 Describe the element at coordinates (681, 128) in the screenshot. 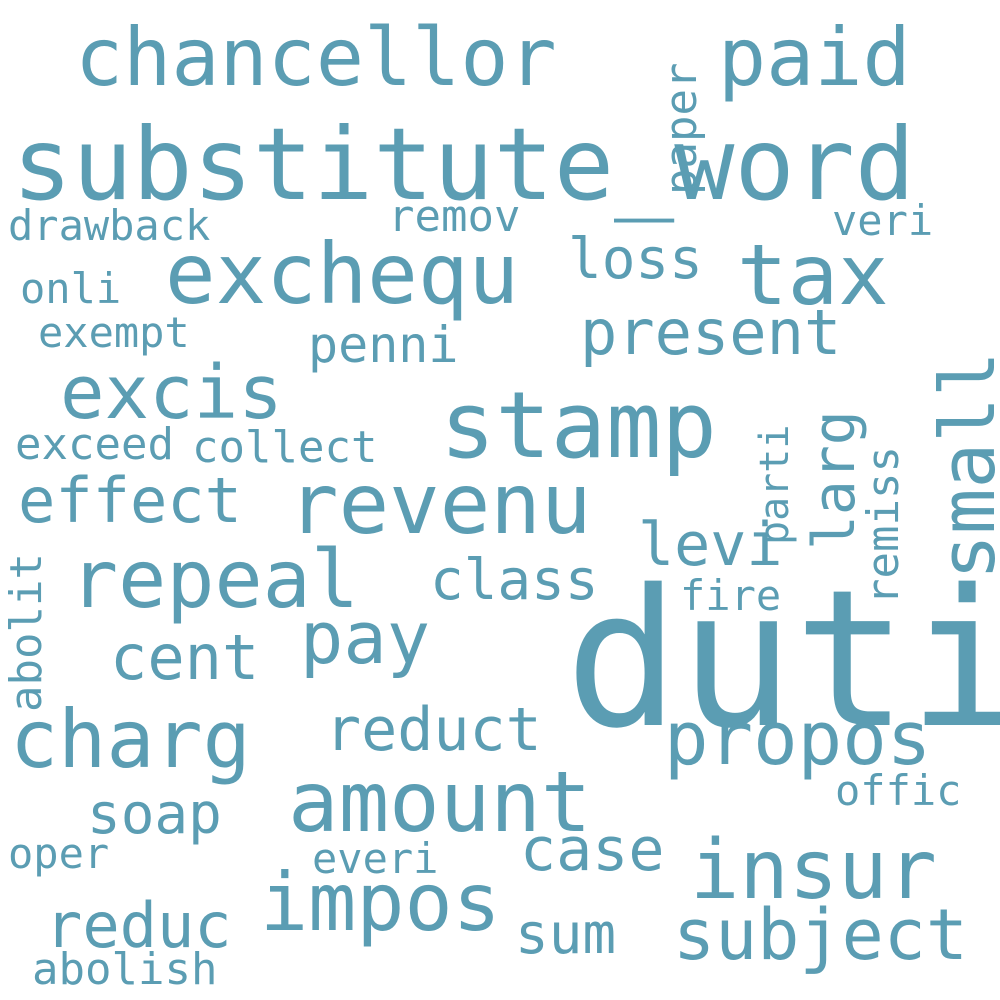

I see `word-paper: paper` at that location.